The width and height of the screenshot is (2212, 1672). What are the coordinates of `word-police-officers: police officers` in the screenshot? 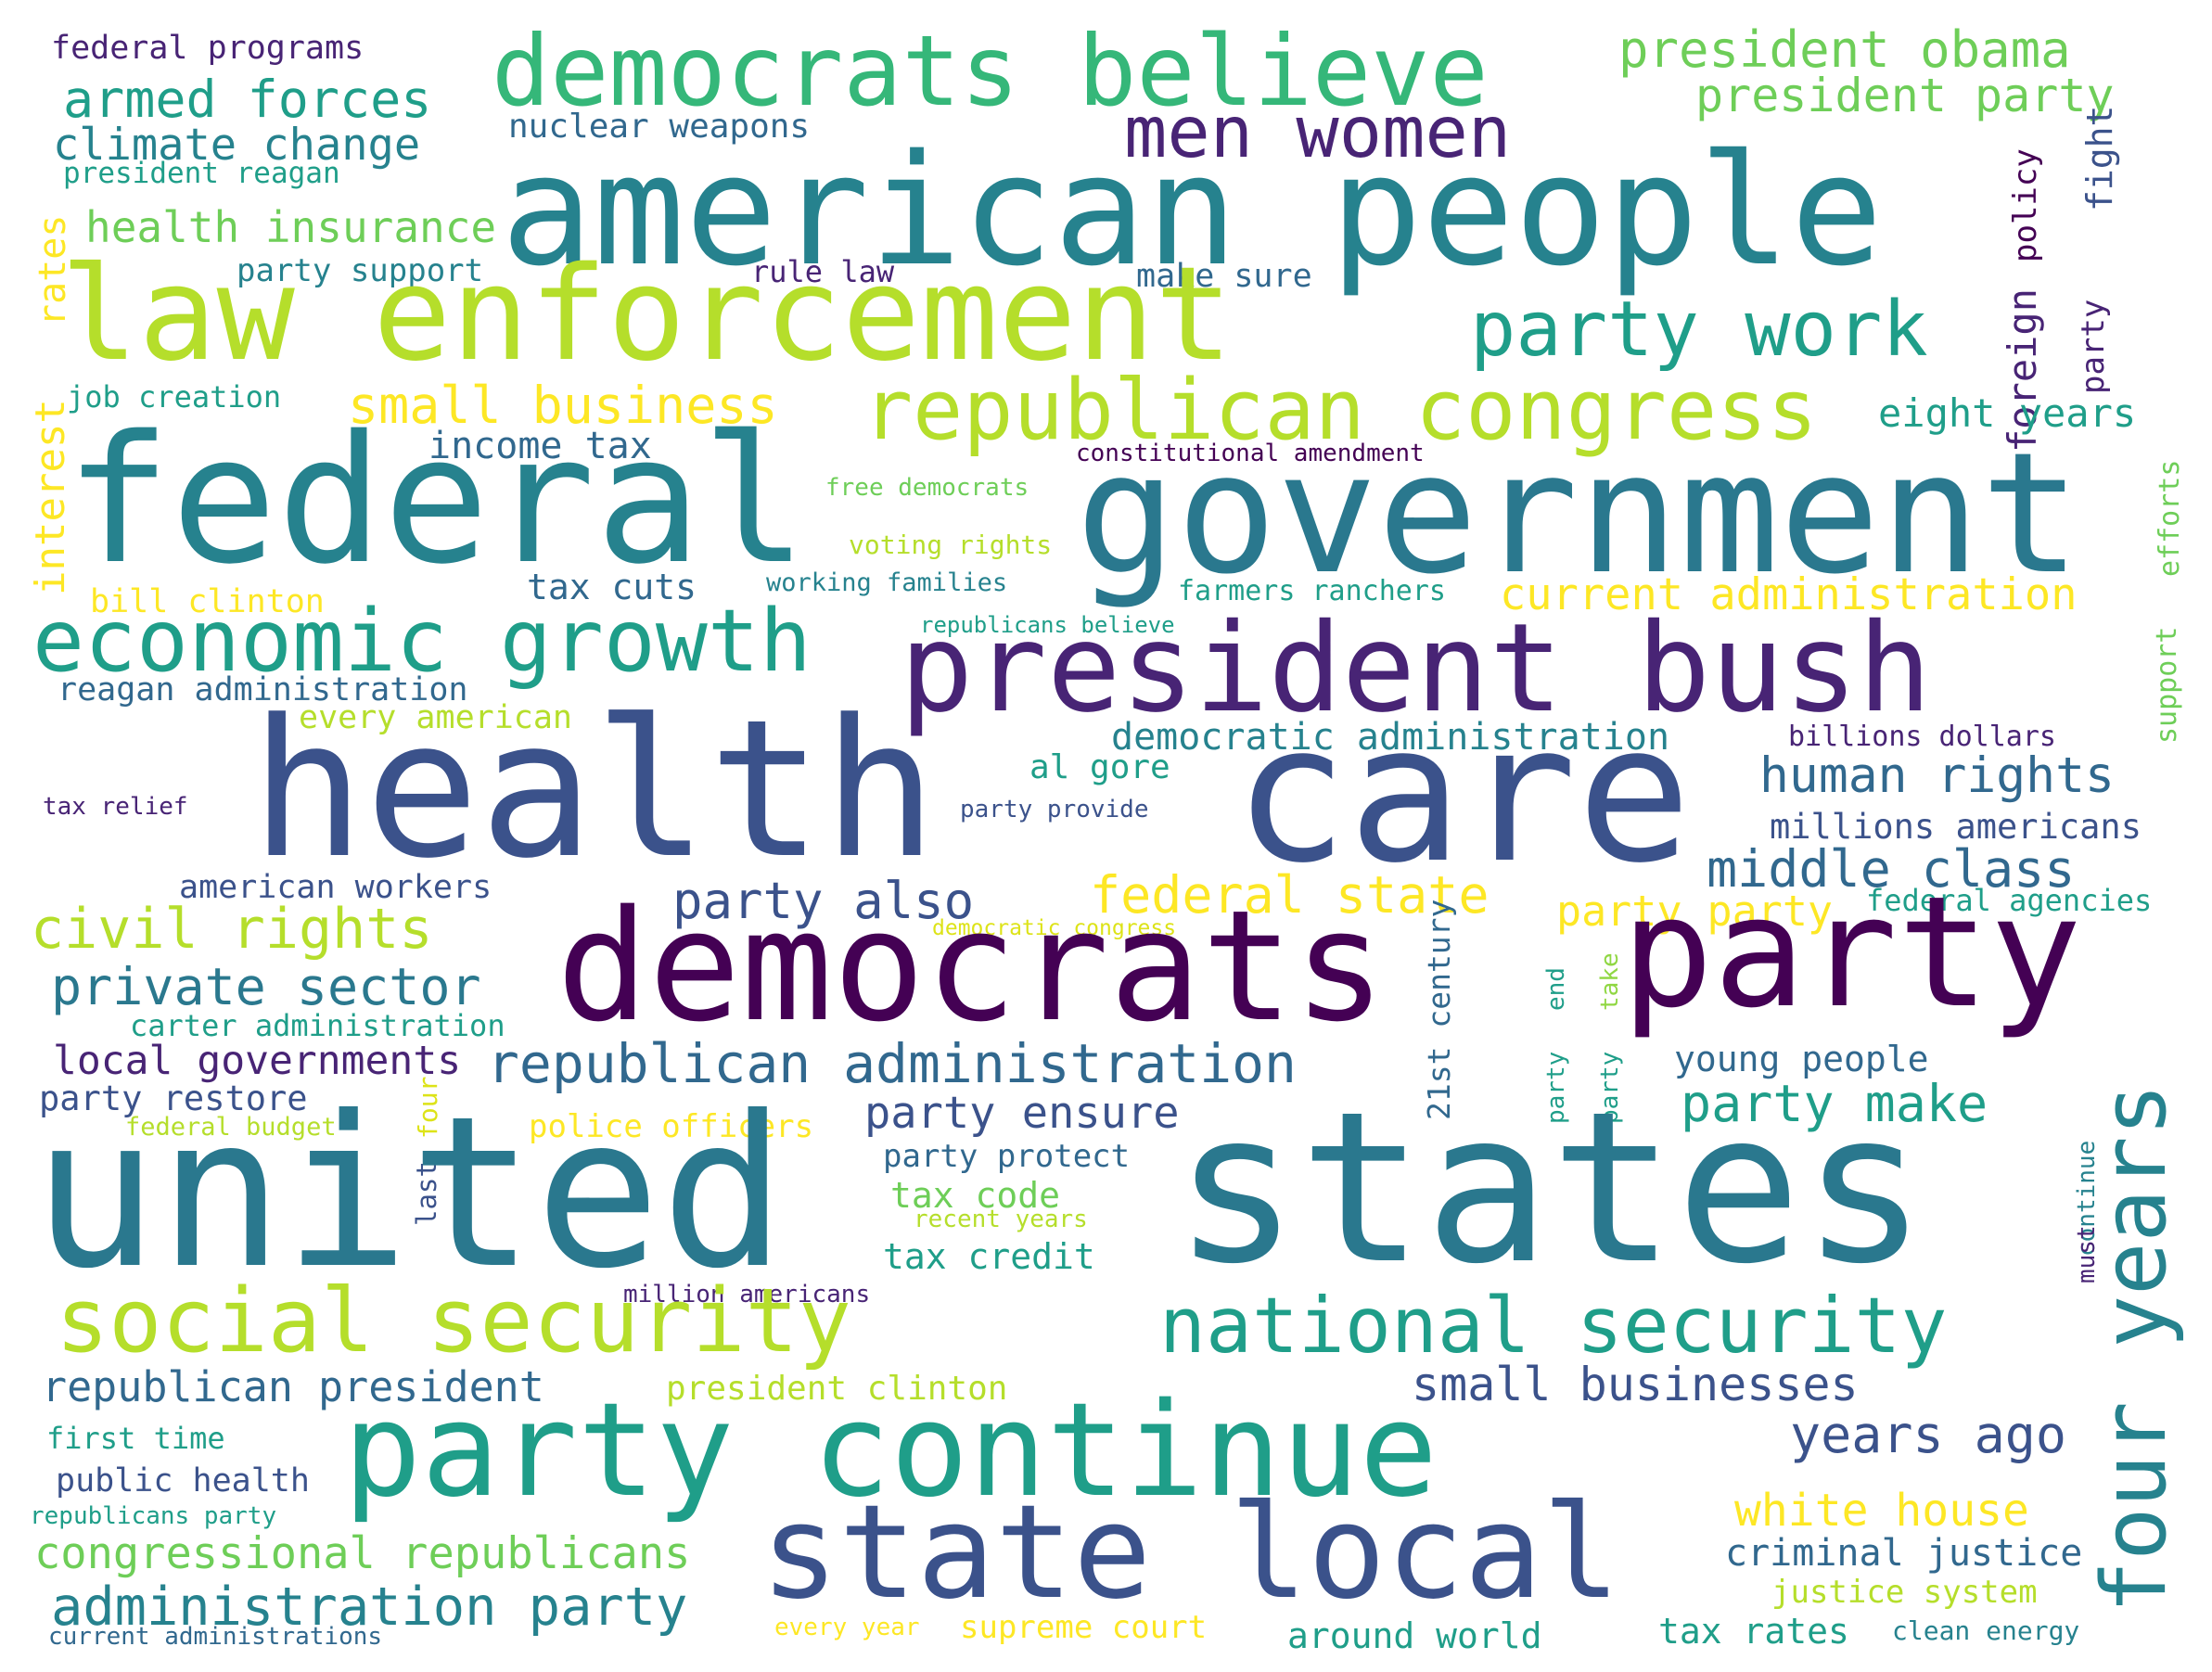 It's located at (672, 1126).